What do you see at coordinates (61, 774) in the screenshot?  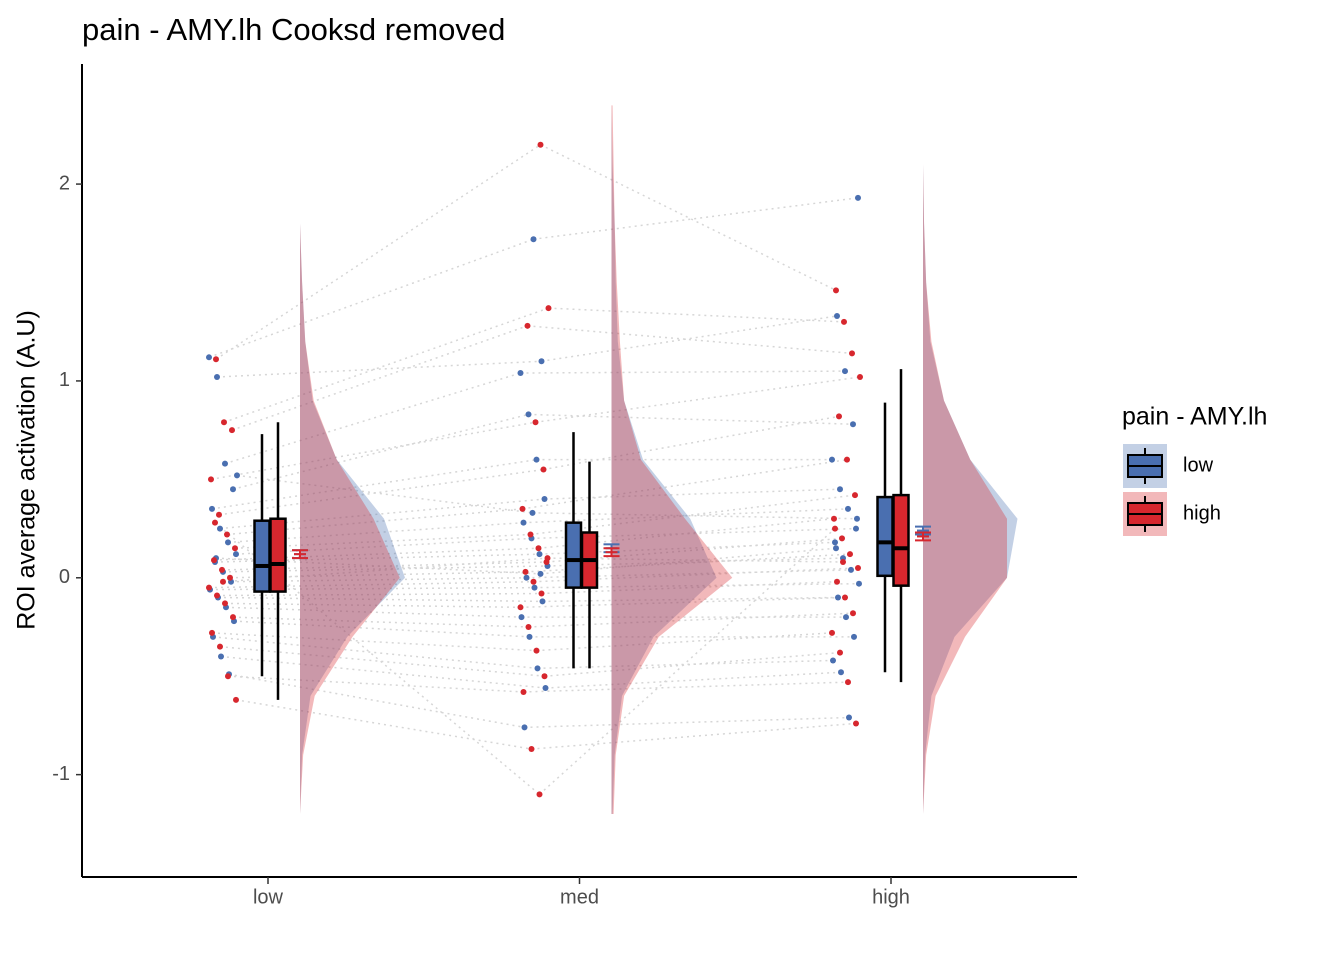 I see `y-tick-label: -1` at bounding box center [61, 774].